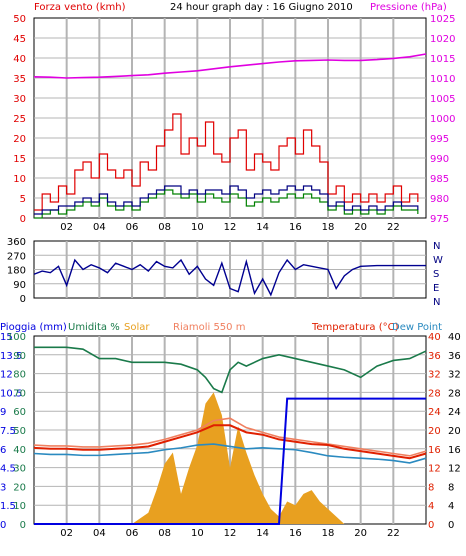 The width and height of the screenshot is (466, 556). I want to click on rain-y-tick-12: 12, so click(6, 375).